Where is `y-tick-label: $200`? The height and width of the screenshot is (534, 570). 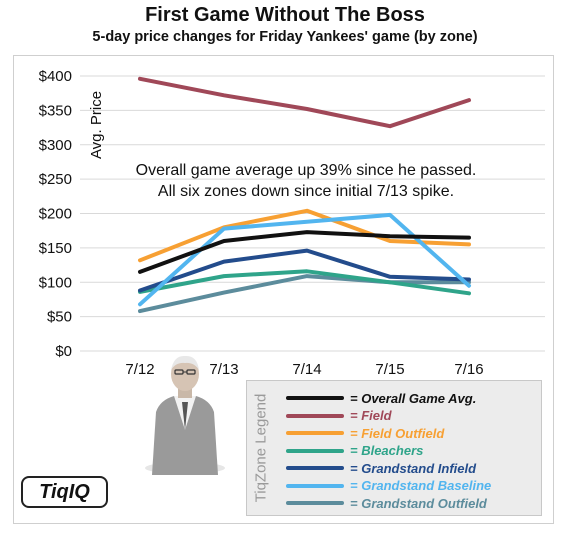 y-tick-label: $200 is located at coordinates (55, 214).